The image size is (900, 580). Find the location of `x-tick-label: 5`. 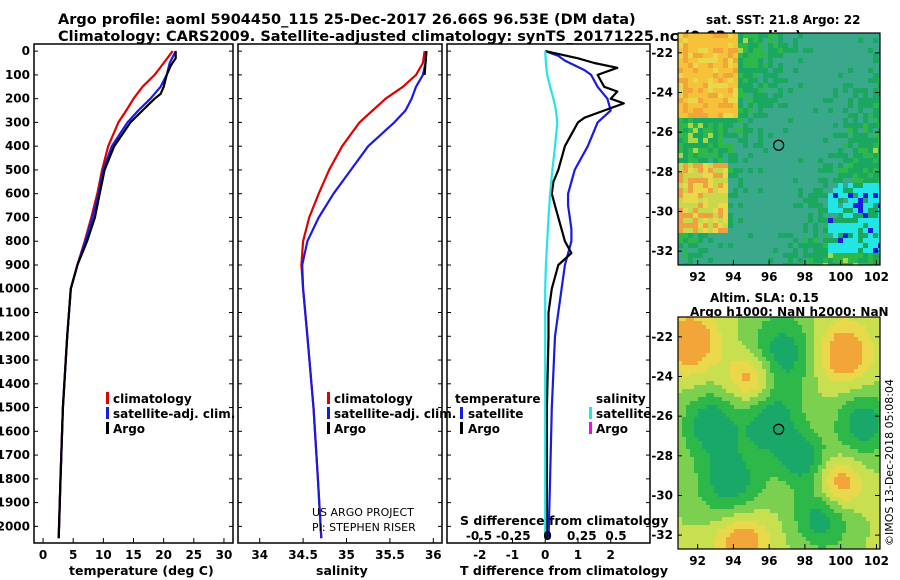

x-tick-label: 5 is located at coordinates (73, 555).